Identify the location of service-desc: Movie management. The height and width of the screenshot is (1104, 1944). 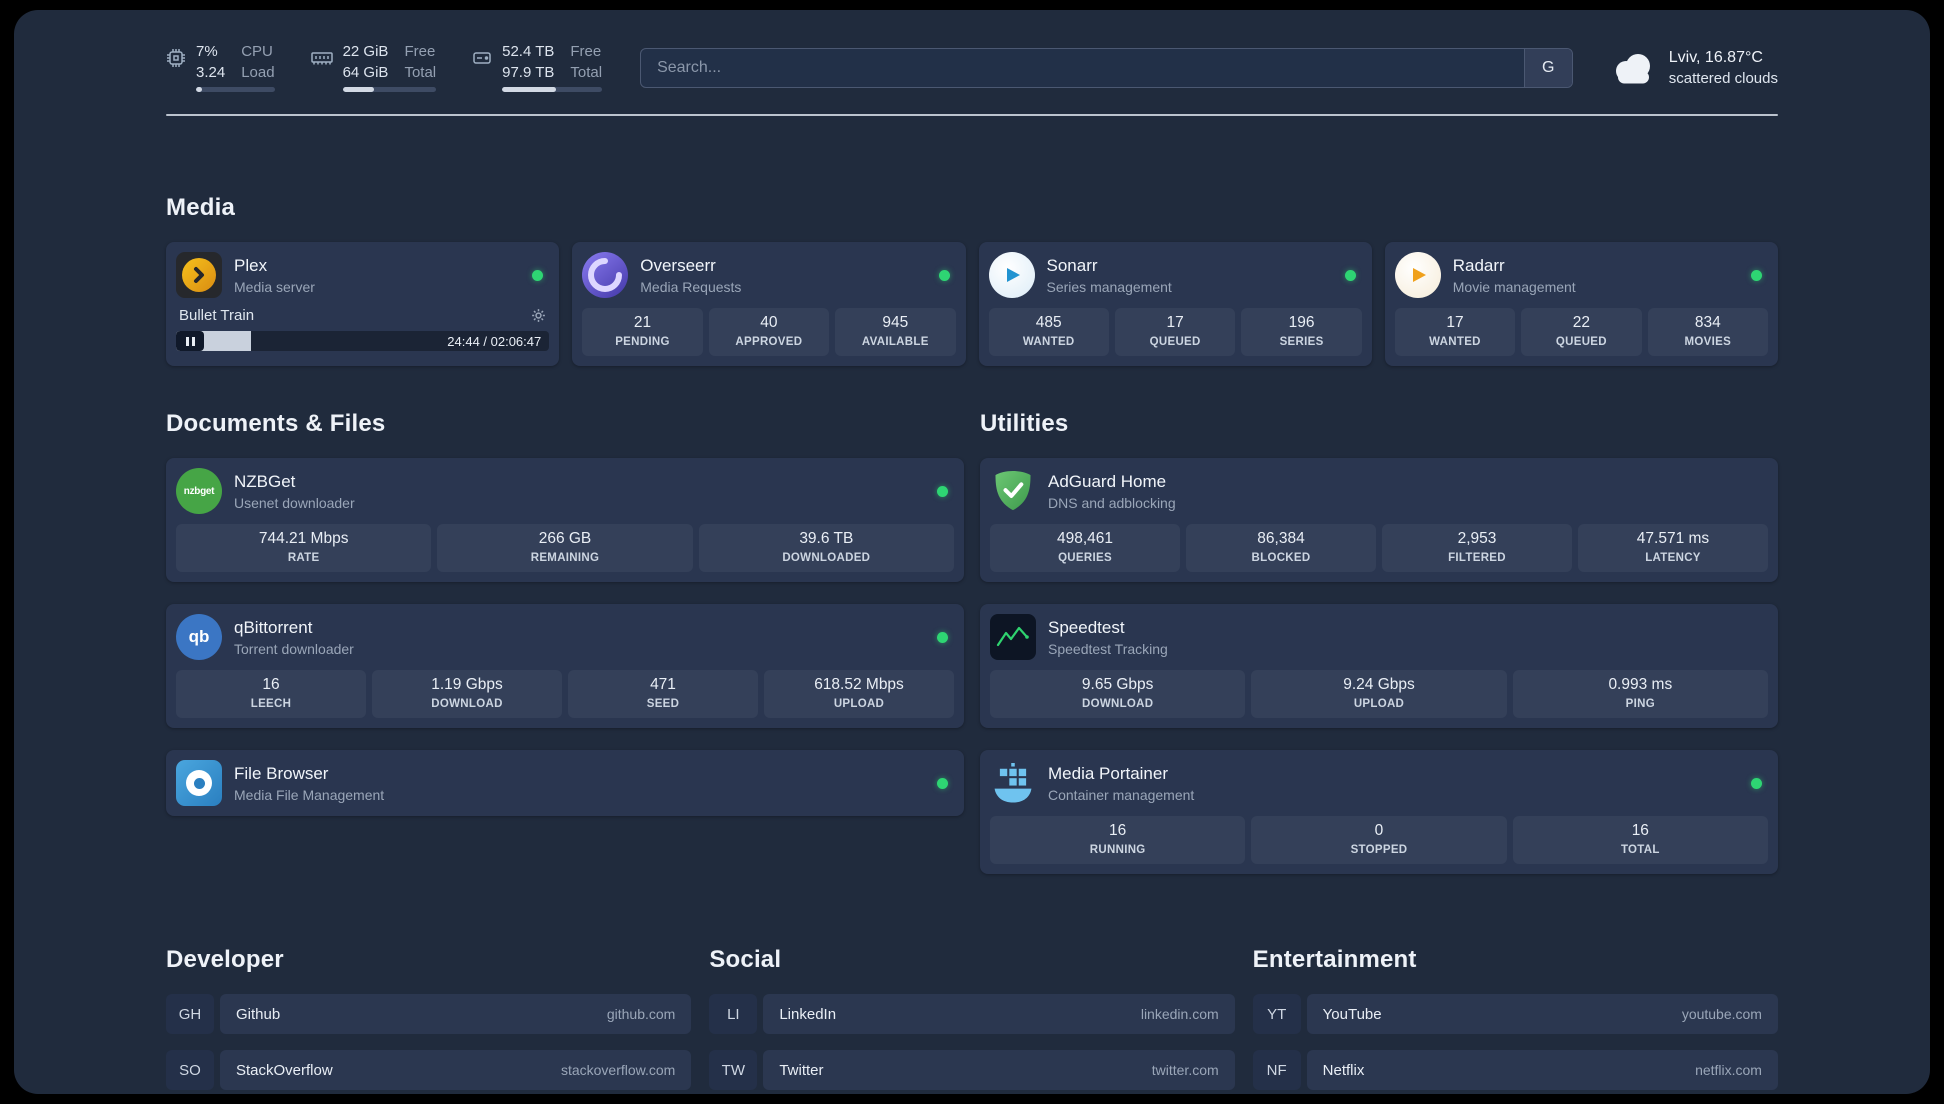
(1514, 286).